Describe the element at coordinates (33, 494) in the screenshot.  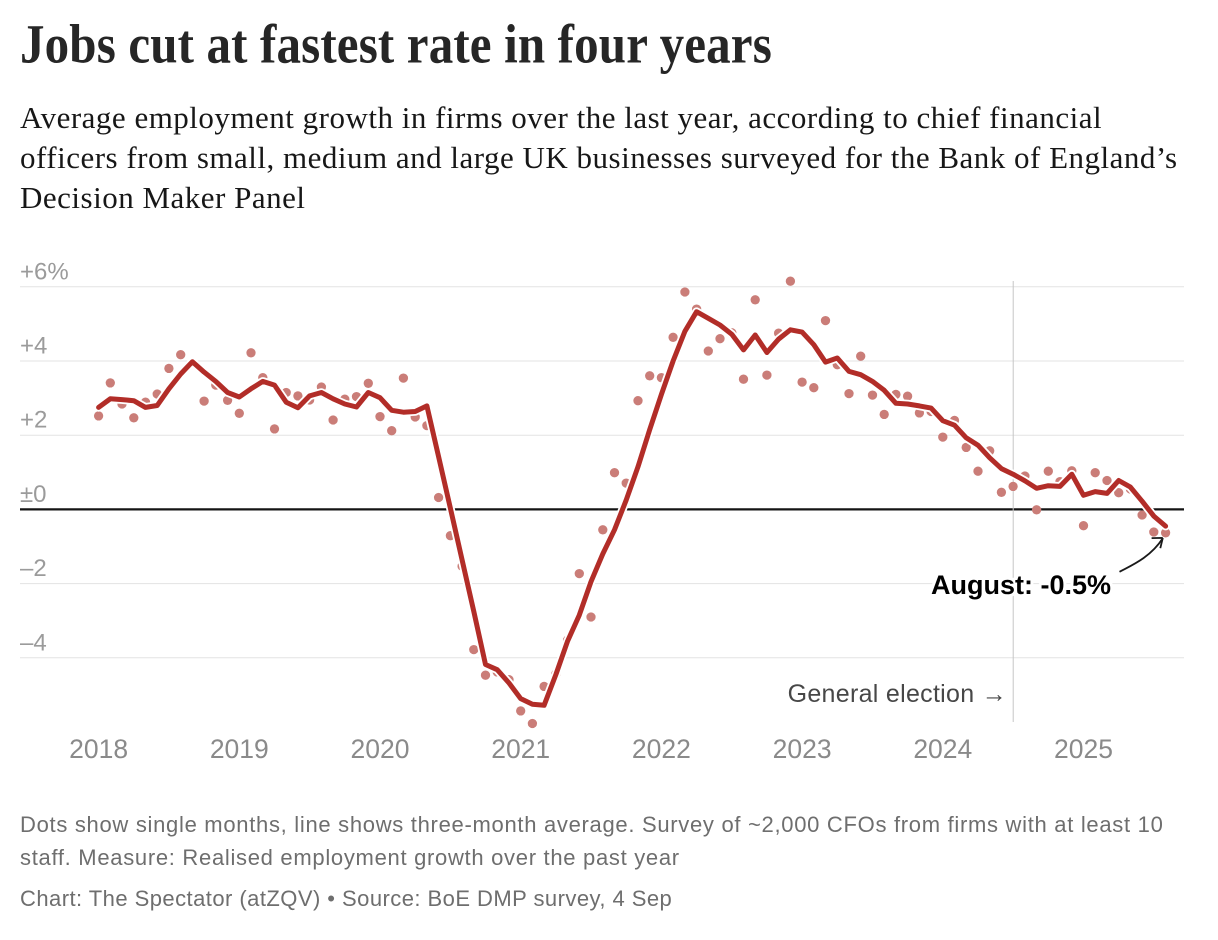
I see `svg-text: ±0` at that location.